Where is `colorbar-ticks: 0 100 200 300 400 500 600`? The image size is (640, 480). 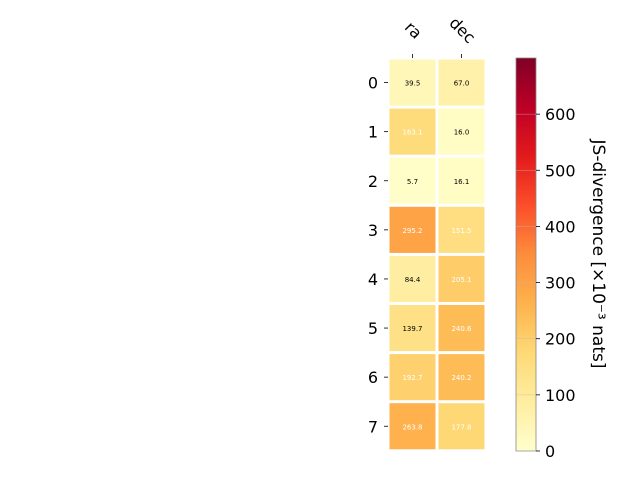 colorbar-ticks: 0 100 200 300 400 500 600 is located at coordinates (546, 283).